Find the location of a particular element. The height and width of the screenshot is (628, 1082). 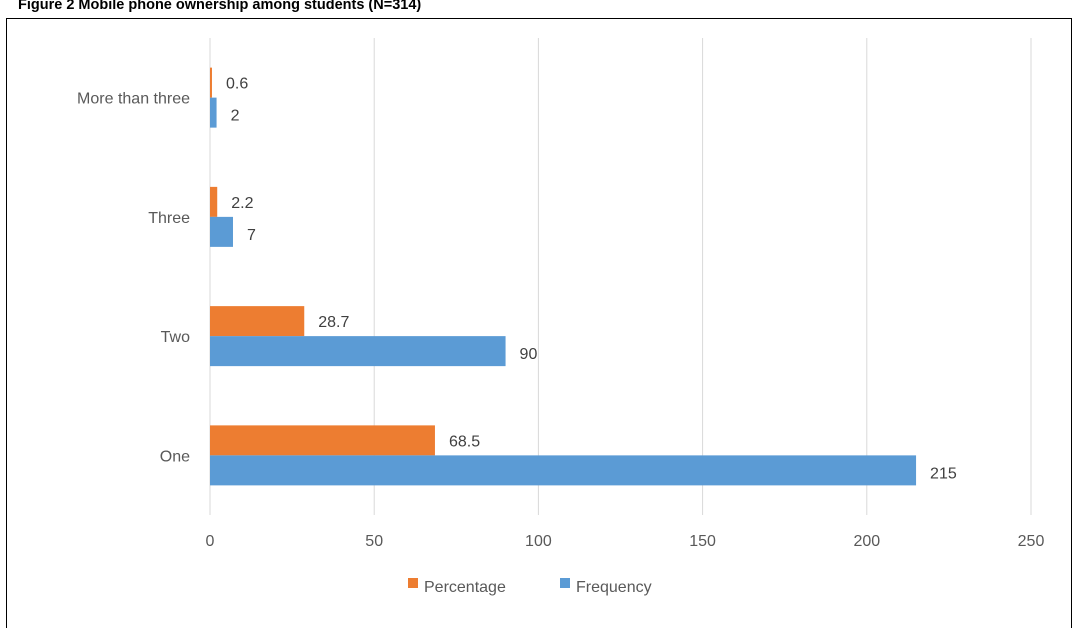

x-tick-label: 100 is located at coordinates (538, 541).